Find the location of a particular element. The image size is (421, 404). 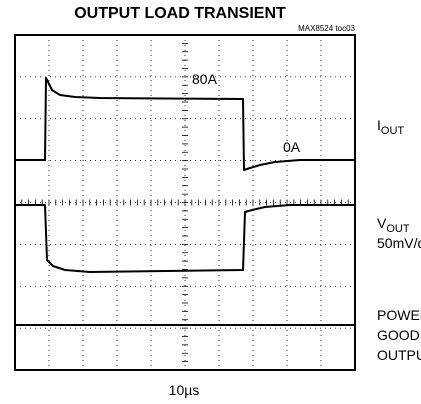

channel-label: GOOD is located at coordinates (398, 335).